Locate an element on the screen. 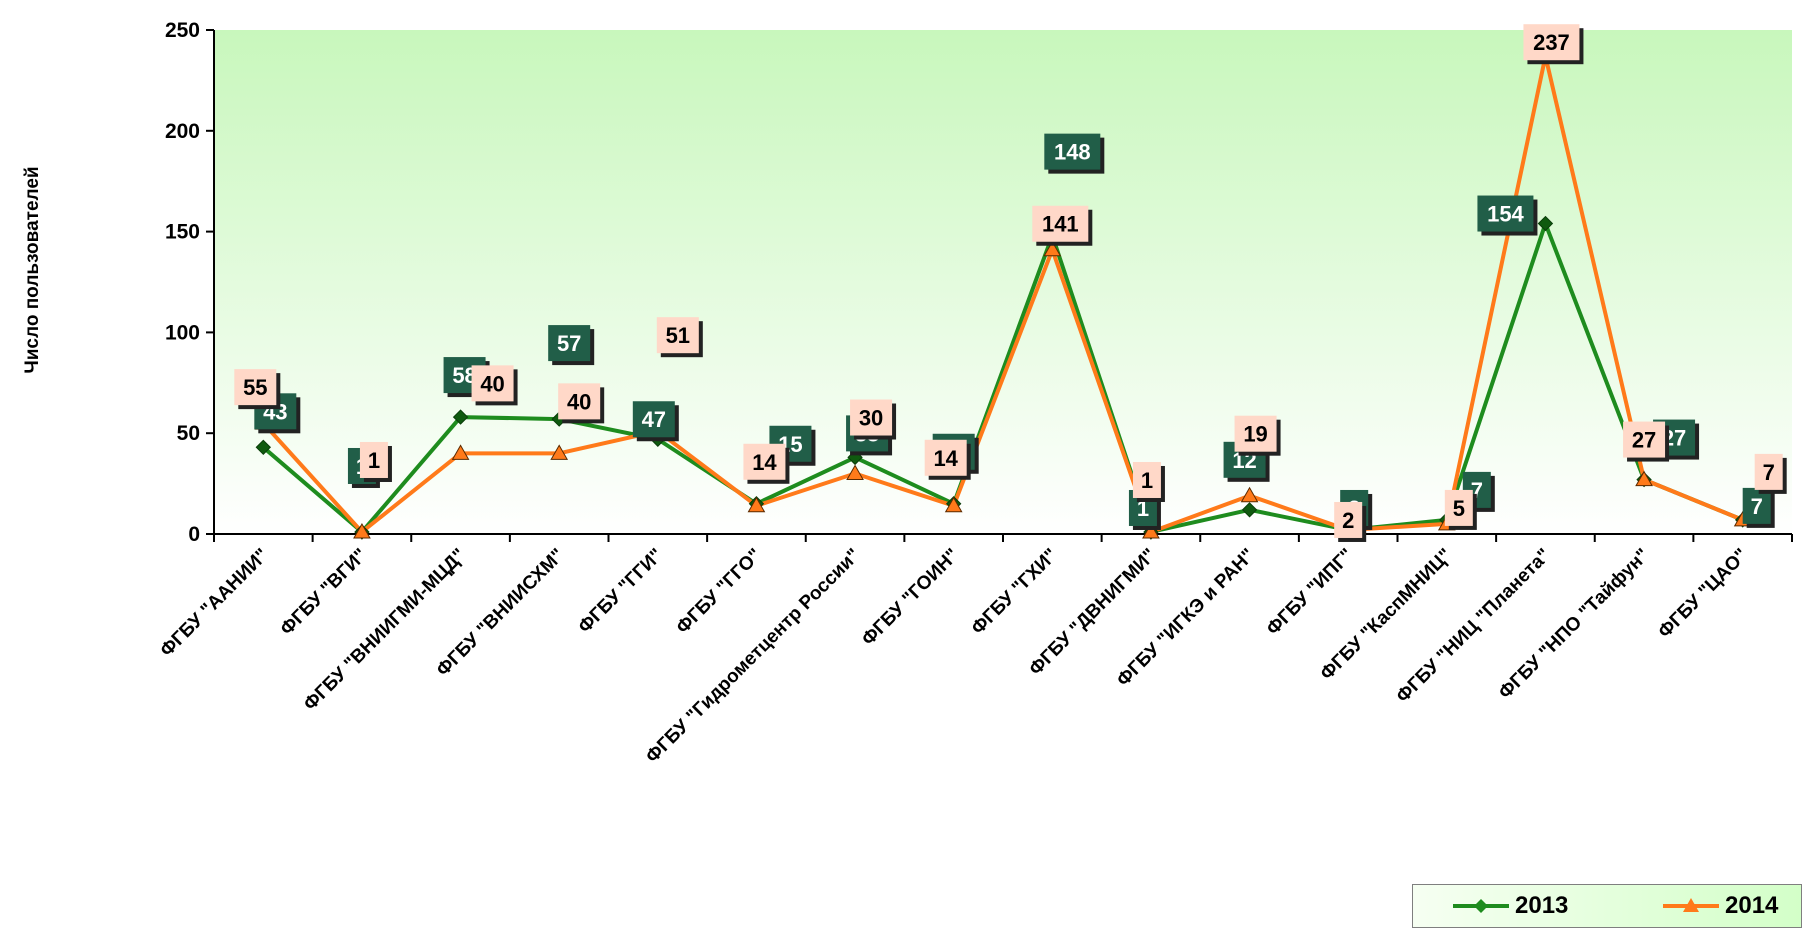 Image resolution: width=1809 pixels, height=931 pixels. data-label-text-2014-6: 30 is located at coordinates (871, 418).